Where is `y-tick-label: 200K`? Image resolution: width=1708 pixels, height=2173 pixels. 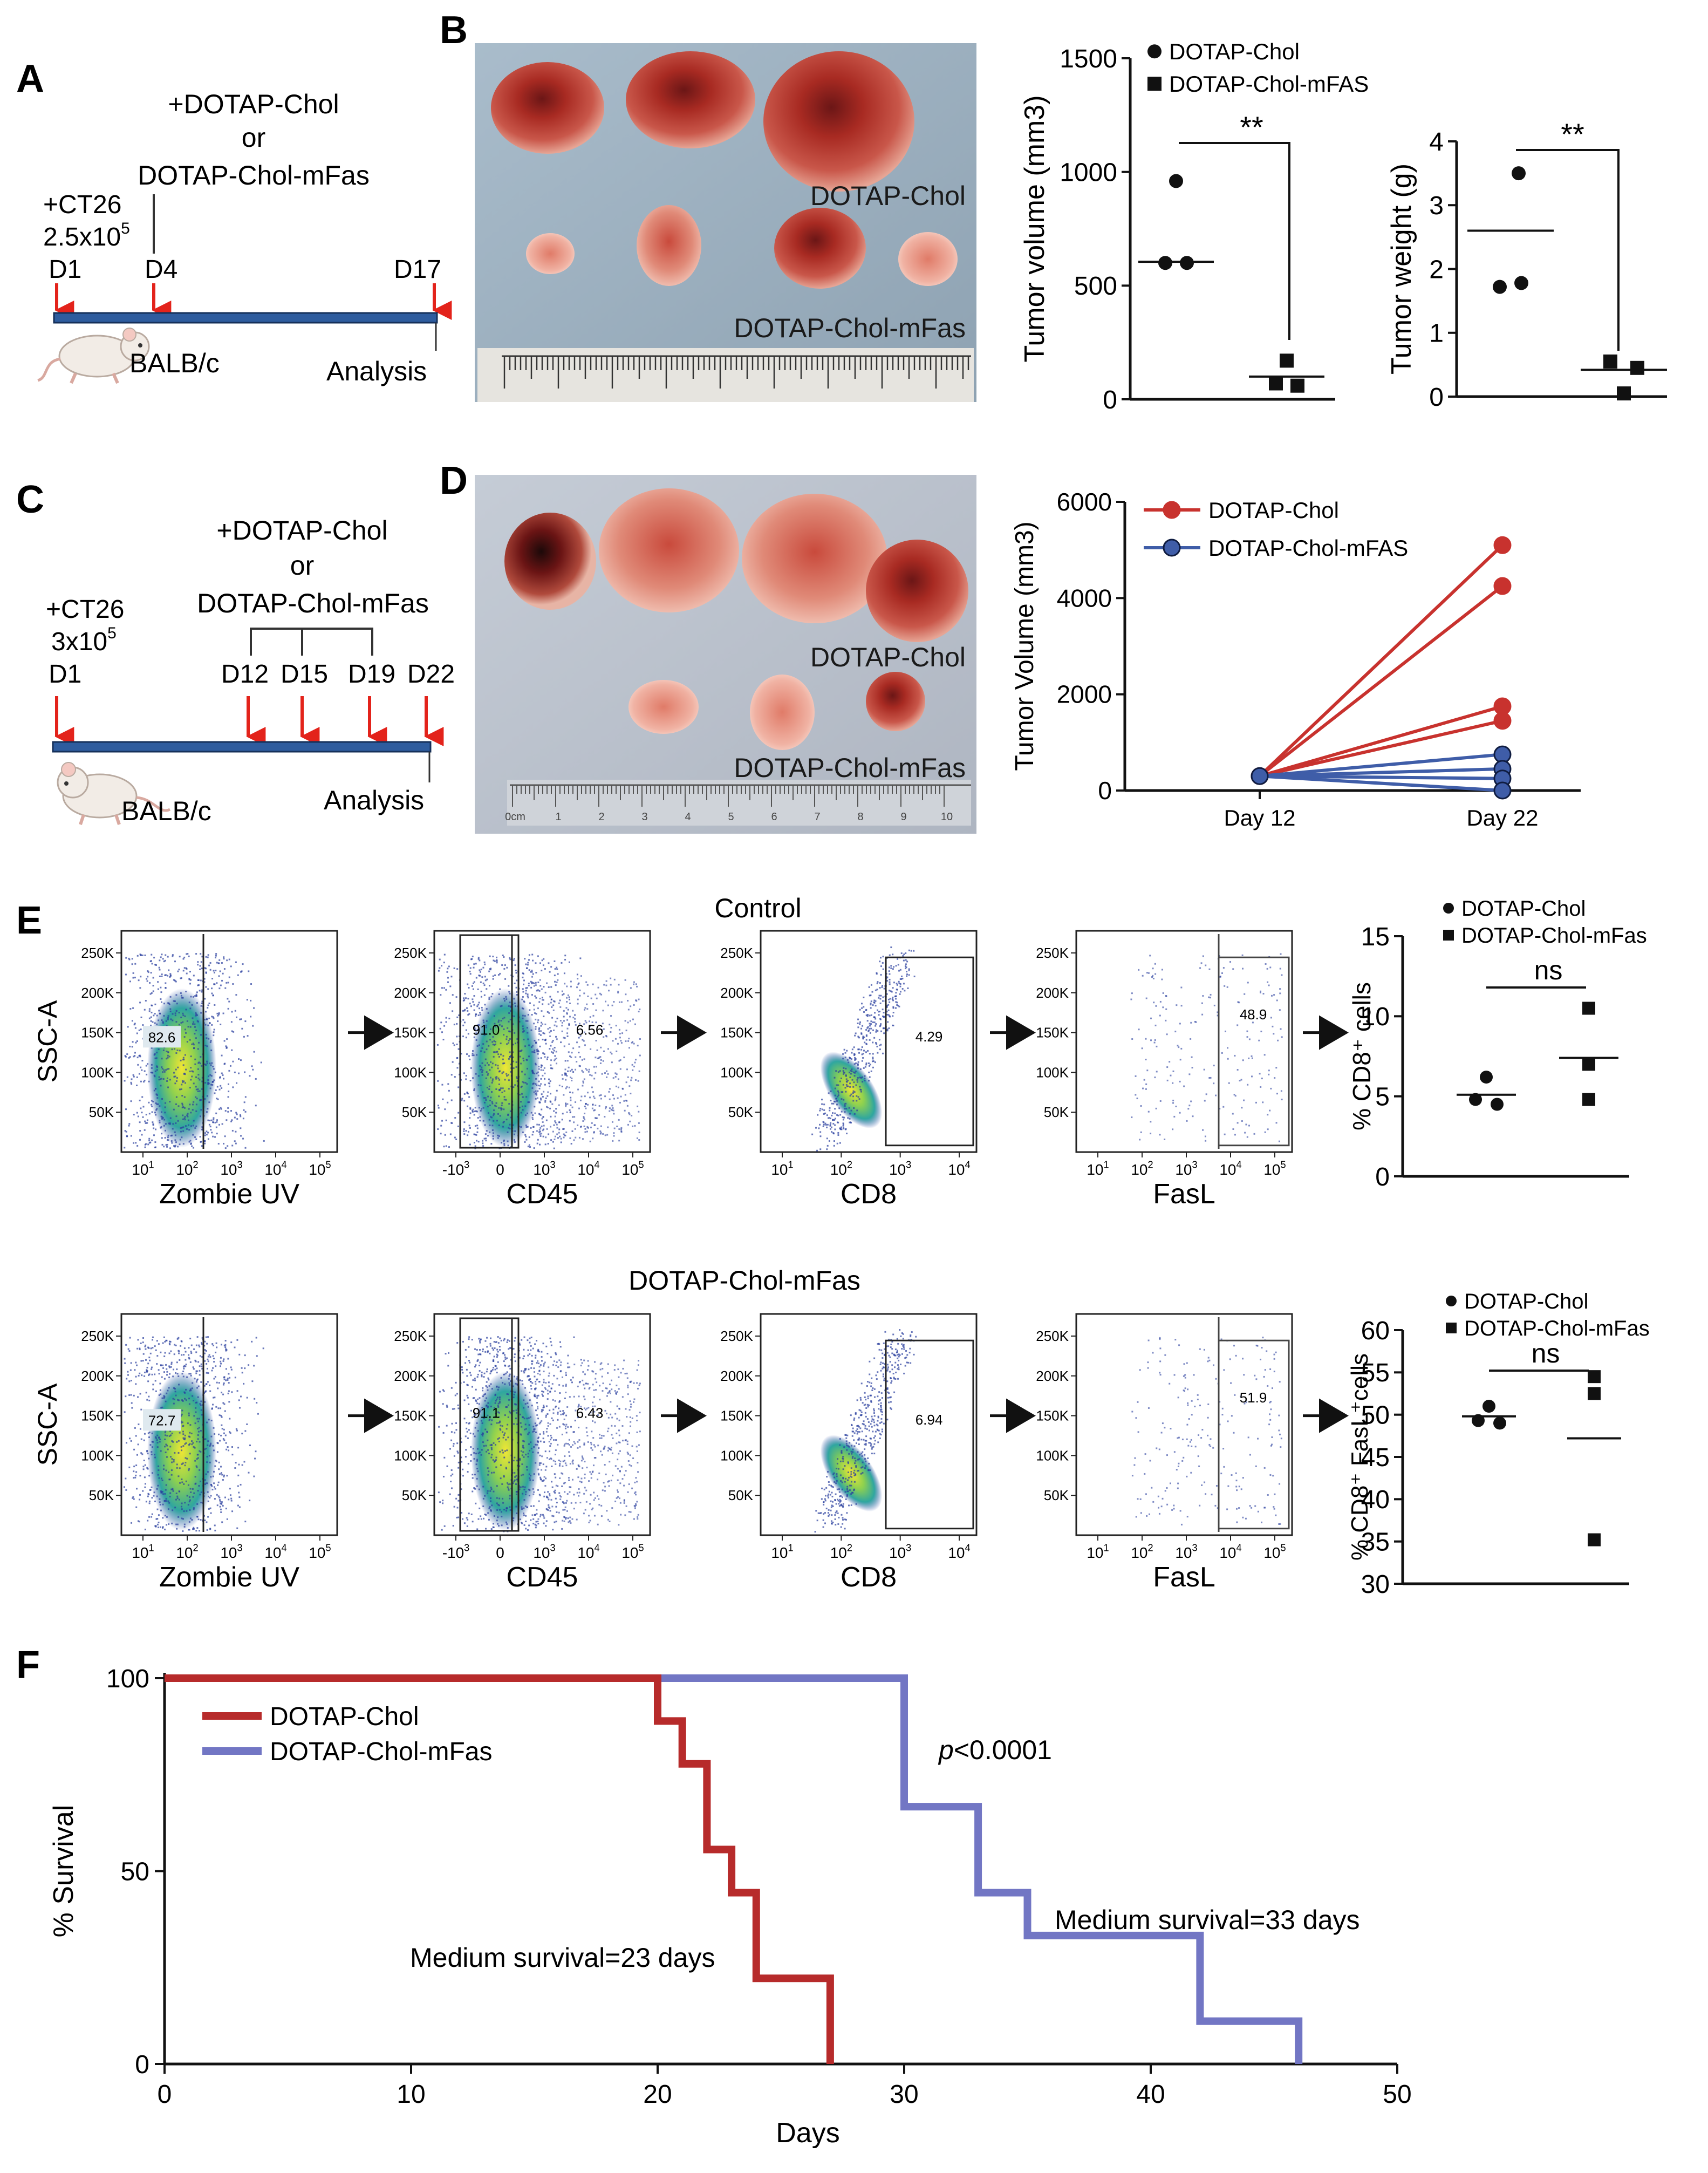 y-tick-label: 200K is located at coordinates (410, 993).